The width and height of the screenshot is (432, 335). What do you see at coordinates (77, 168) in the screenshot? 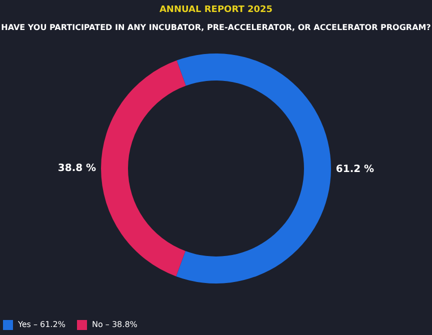
I see `data-label: 38.8 %` at bounding box center [77, 168].